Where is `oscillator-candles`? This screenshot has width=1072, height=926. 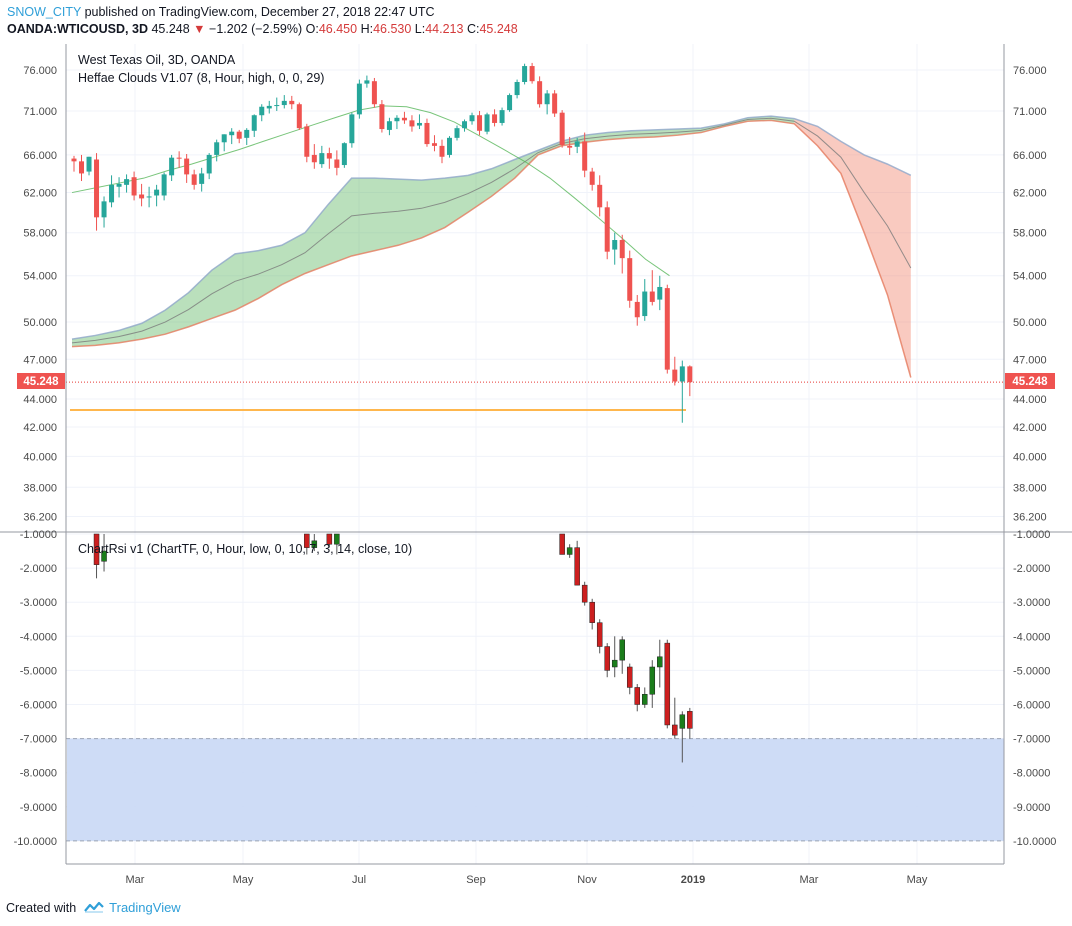
oscillator-candles is located at coordinates (393, 648).